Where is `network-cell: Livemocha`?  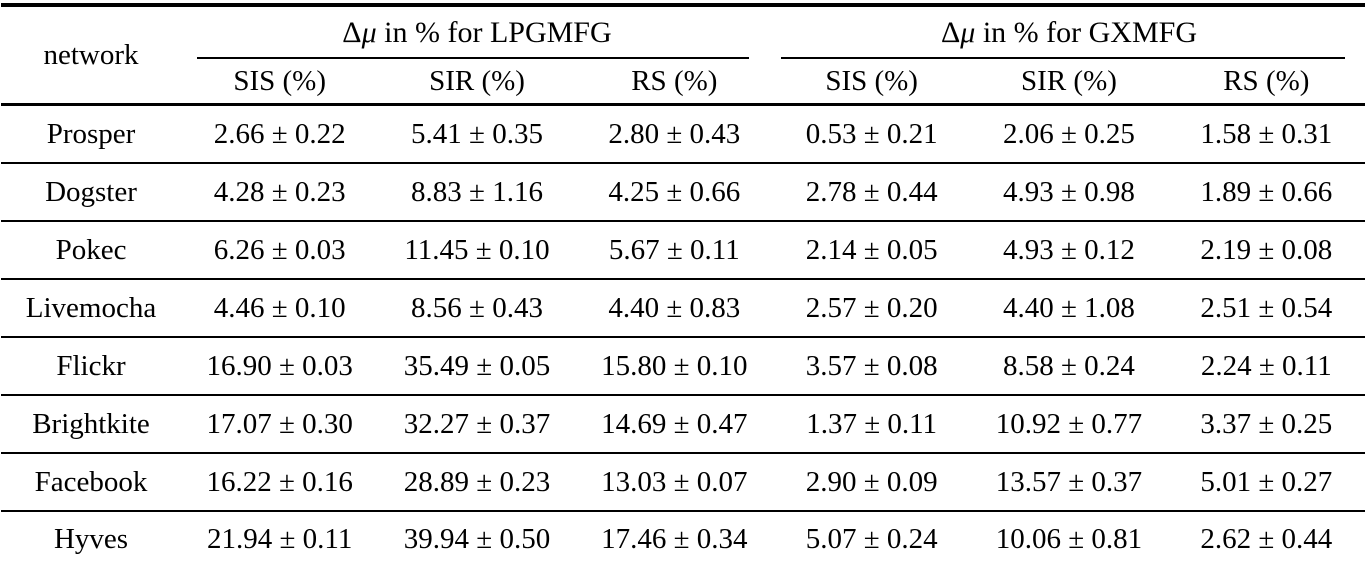 network-cell: Livemocha is located at coordinates (91, 308).